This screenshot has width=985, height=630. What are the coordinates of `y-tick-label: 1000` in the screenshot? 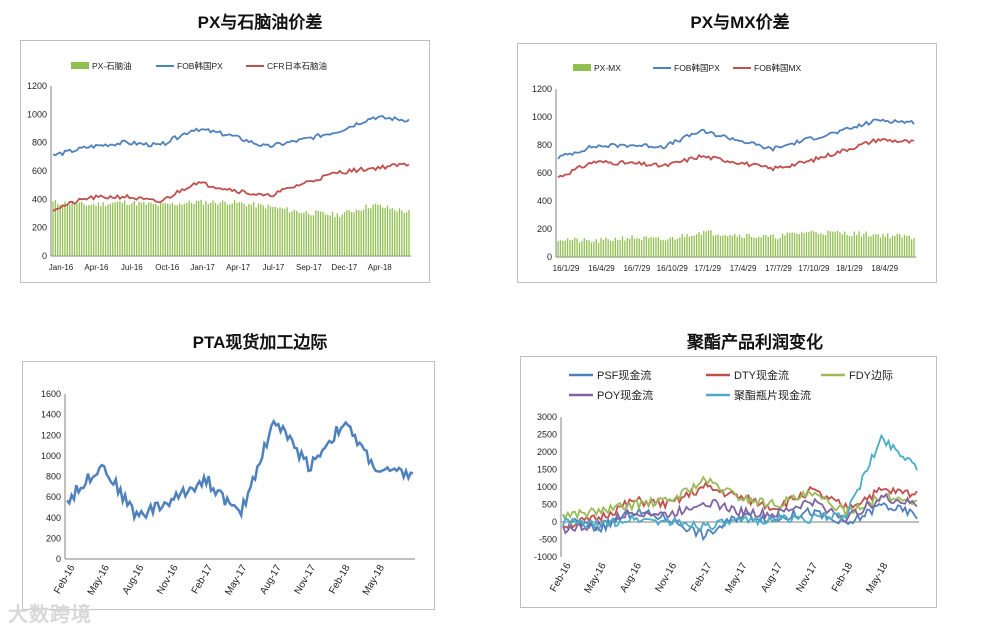 It's located at (51, 456).